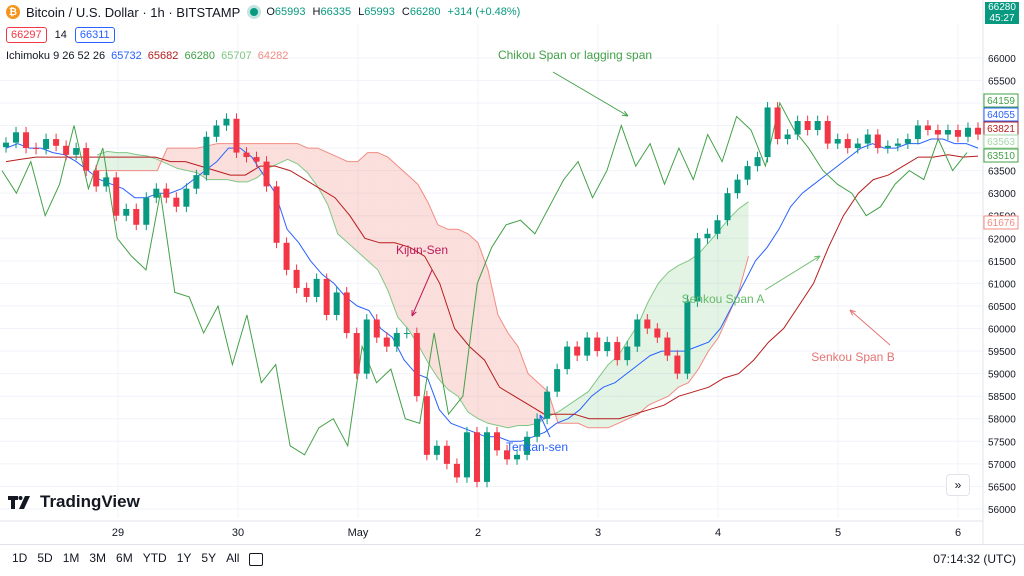 Image resolution: width=1024 pixels, height=576 pixels. What do you see at coordinates (852, 312) in the screenshot?
I see `annotation-arrowhead` at bounding box center [852, 312].